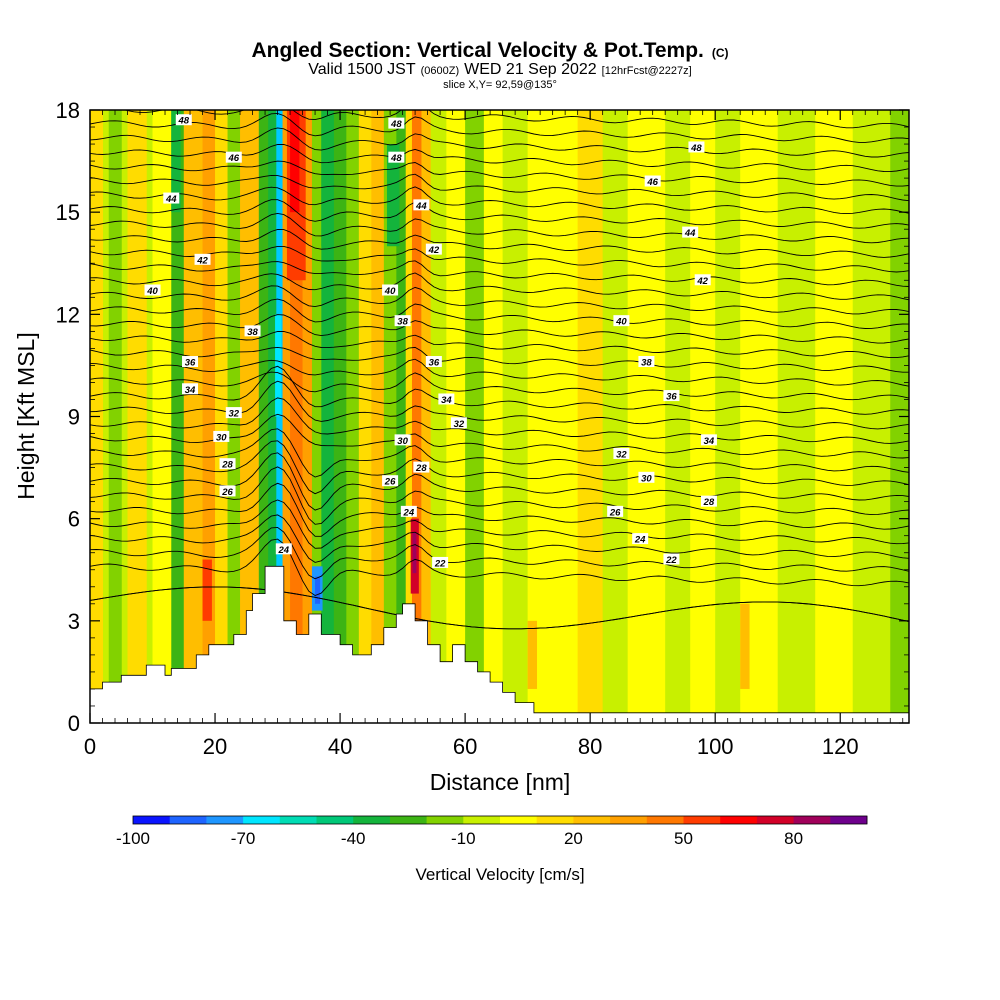  What do you see at coordinates (652, 181) in the screenshot?
I see `contour-label: 46` at bounding box center [652, 181].